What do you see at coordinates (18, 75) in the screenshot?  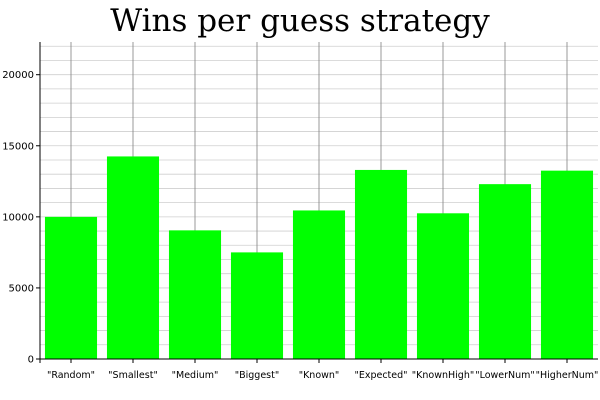 I see `y-tick-label: 20000` at bounding box center [18, 75].